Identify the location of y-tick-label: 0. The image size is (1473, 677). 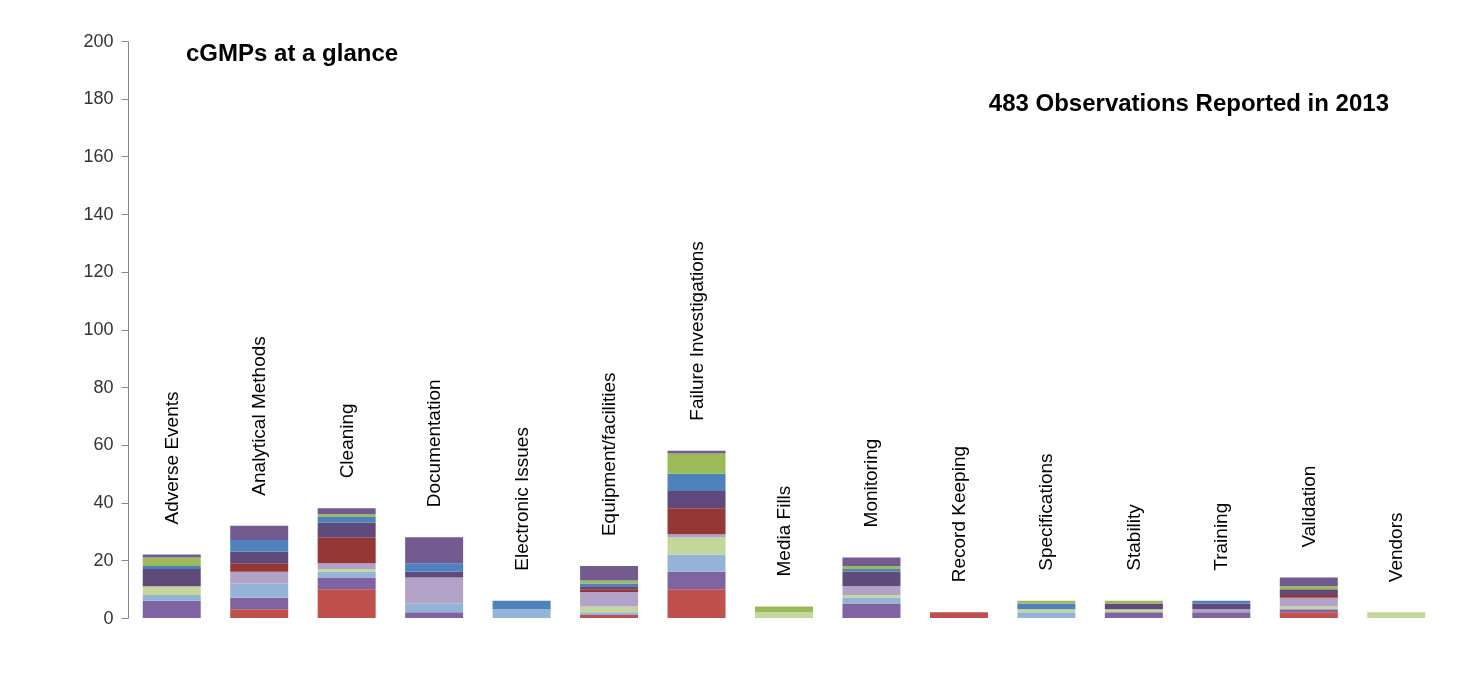
(108, 617).